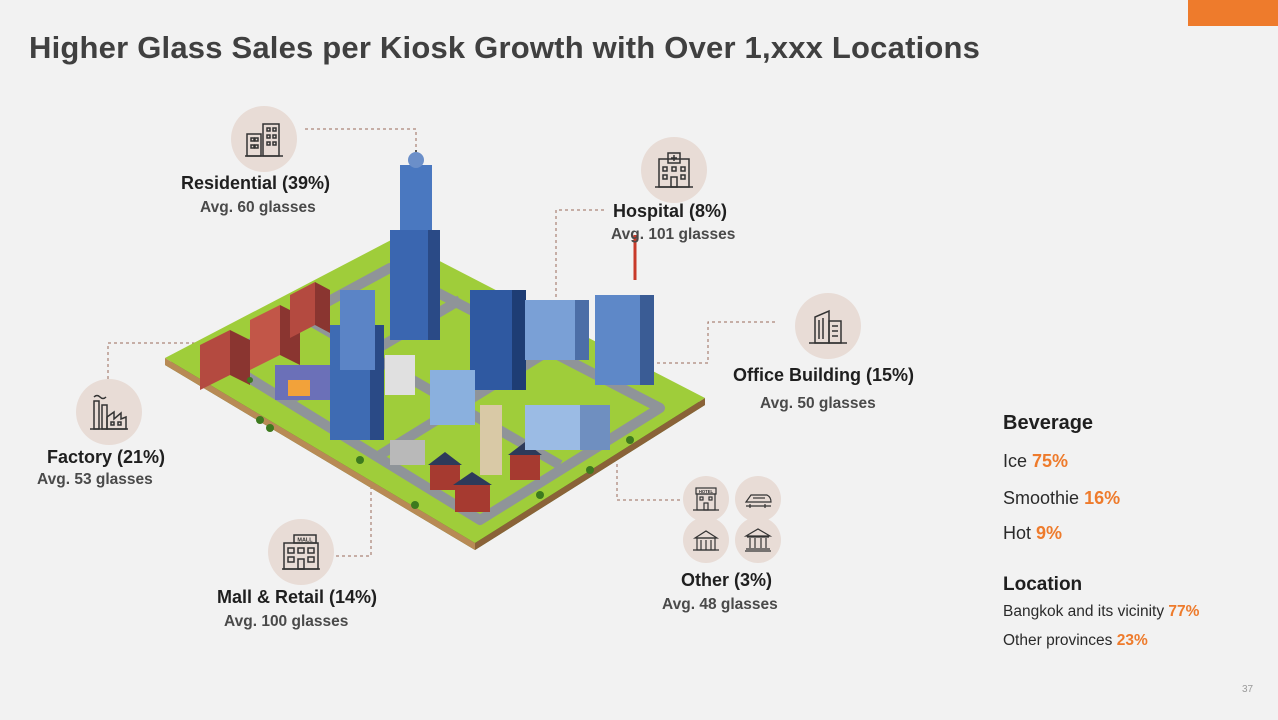 The image size is (1278, 720). I want to click on residential-blocks, so click(265, 336).